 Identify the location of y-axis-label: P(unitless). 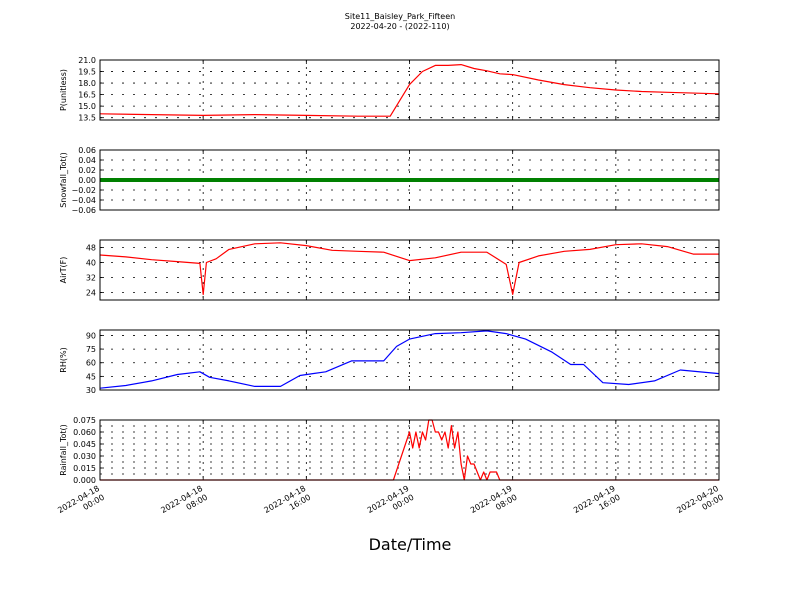
(63, 90).